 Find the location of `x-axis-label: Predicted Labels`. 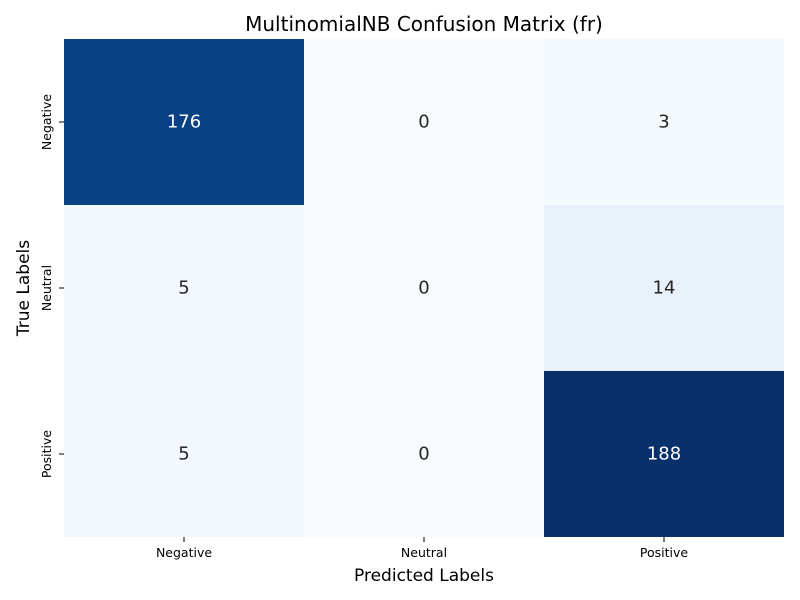

x-axis-label: Predicted Labels is located at coordinates (424, 576).